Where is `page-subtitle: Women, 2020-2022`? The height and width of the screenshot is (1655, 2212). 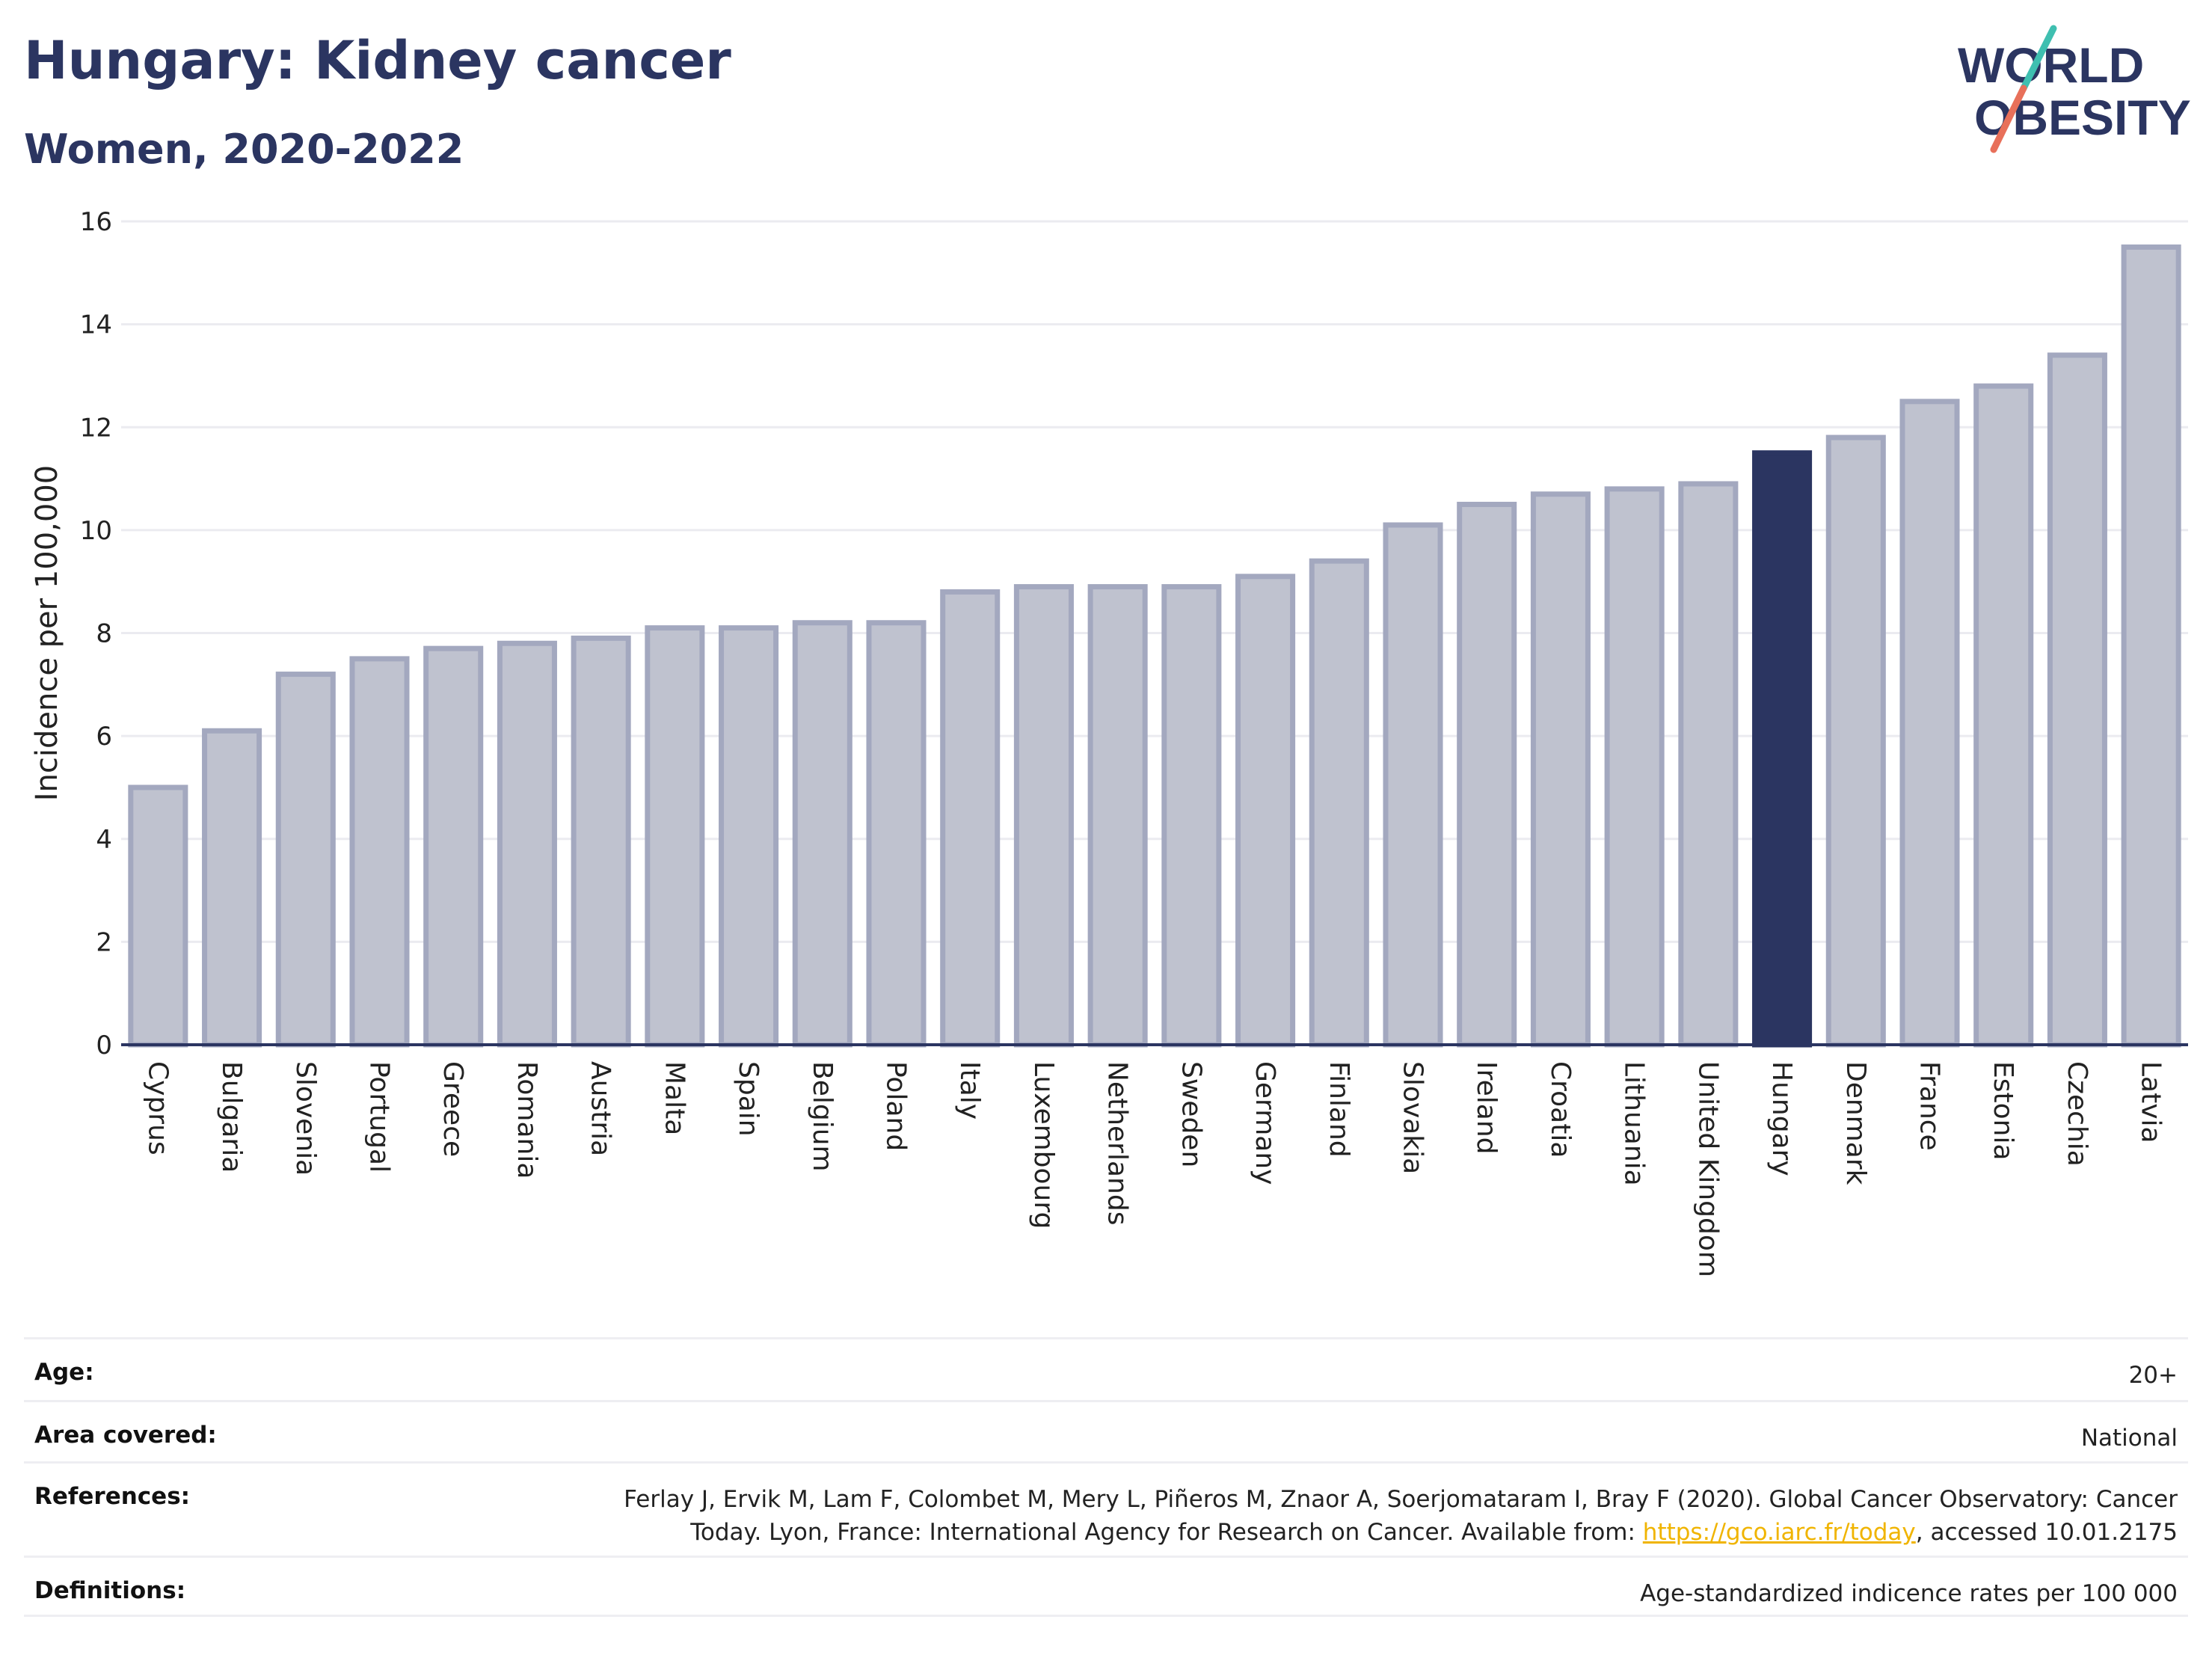 page-subtitle: Women, 2020-2022 is located at coordinates (244, 149).